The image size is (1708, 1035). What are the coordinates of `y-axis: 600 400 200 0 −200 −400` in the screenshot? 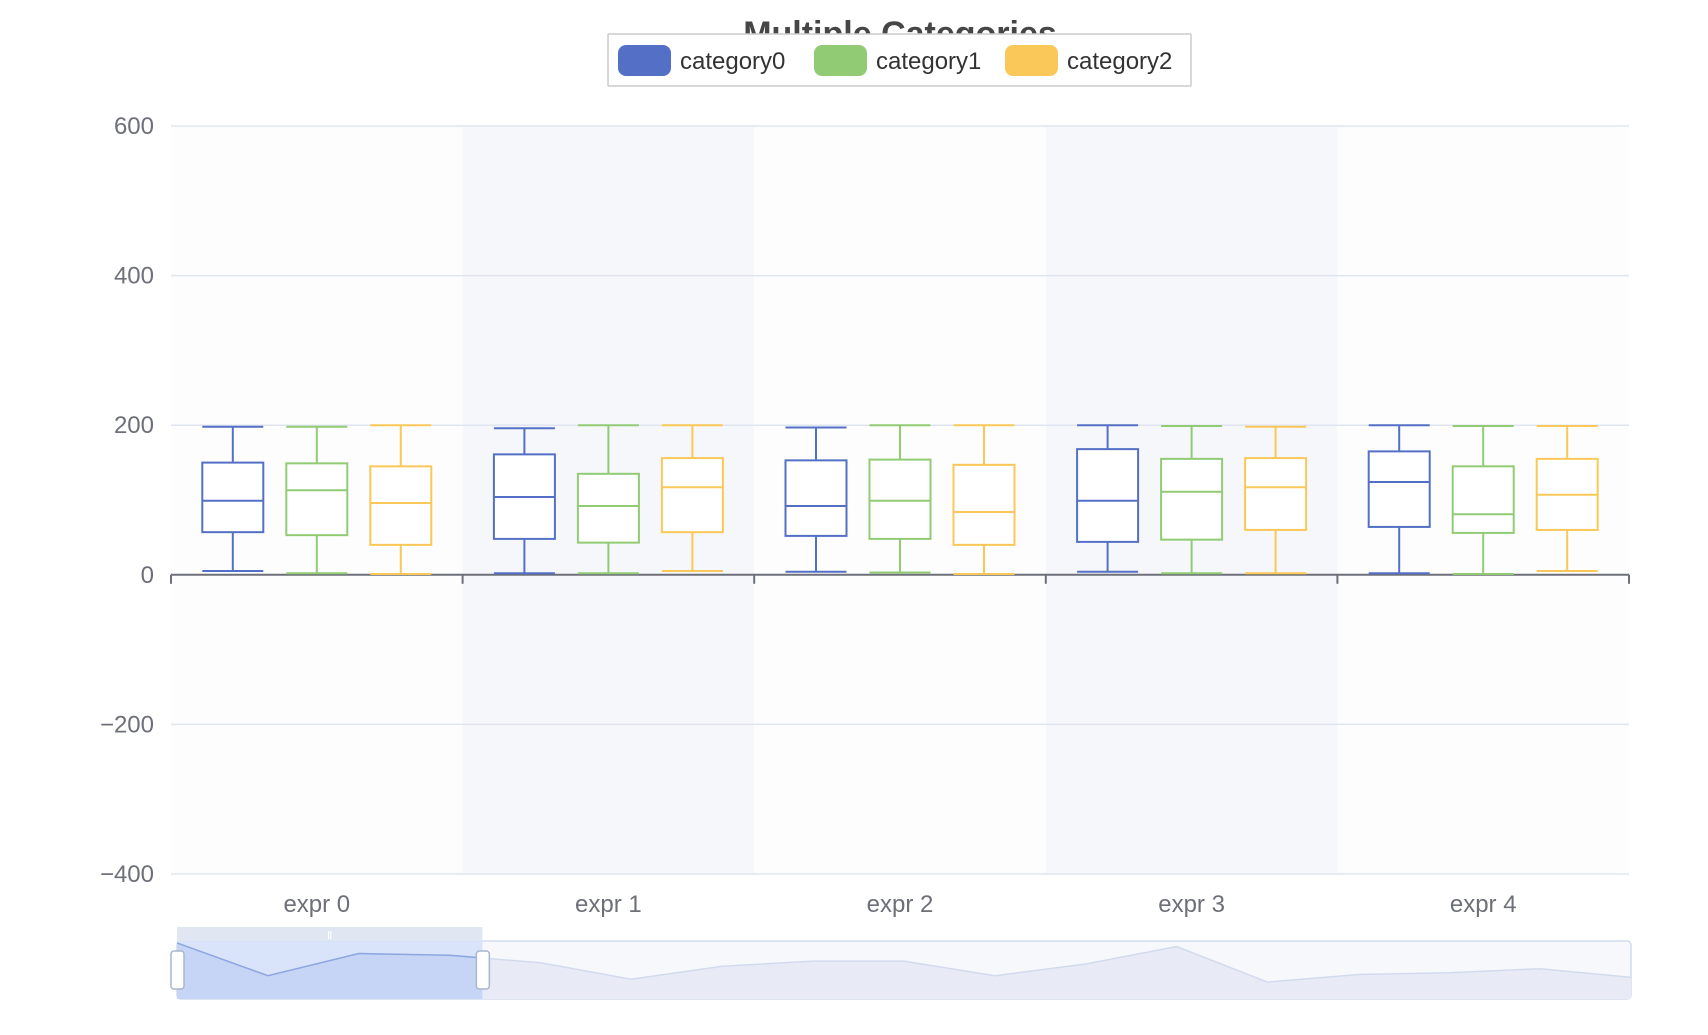 It's located at (127, 500).